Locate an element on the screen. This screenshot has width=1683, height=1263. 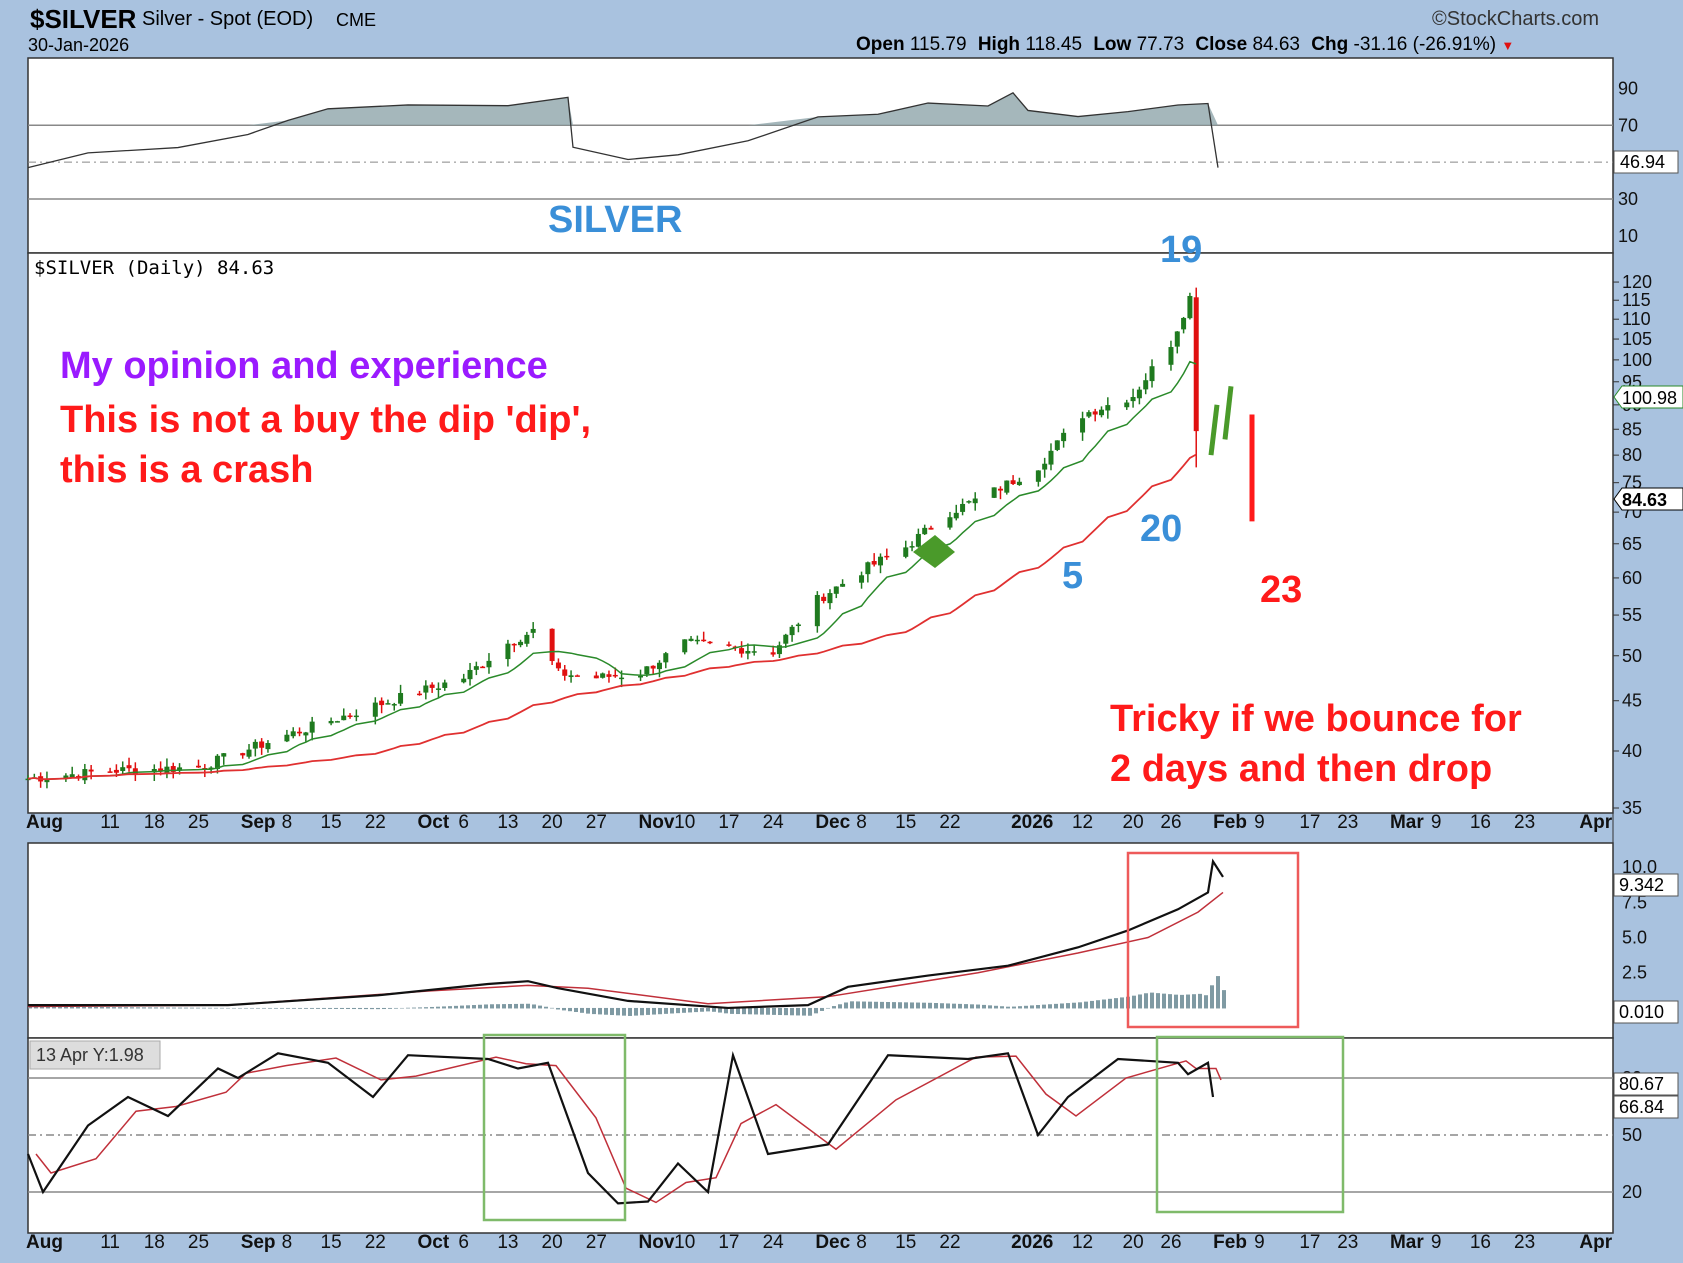
ohlc-open-value: 115.79 is located at coordinates (938, 44).